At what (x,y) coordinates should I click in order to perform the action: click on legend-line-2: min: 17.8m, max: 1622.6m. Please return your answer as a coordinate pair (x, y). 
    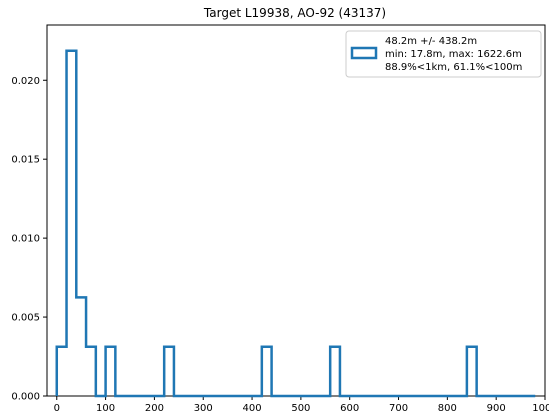
    Looking at the image, I should click on (453, 54).